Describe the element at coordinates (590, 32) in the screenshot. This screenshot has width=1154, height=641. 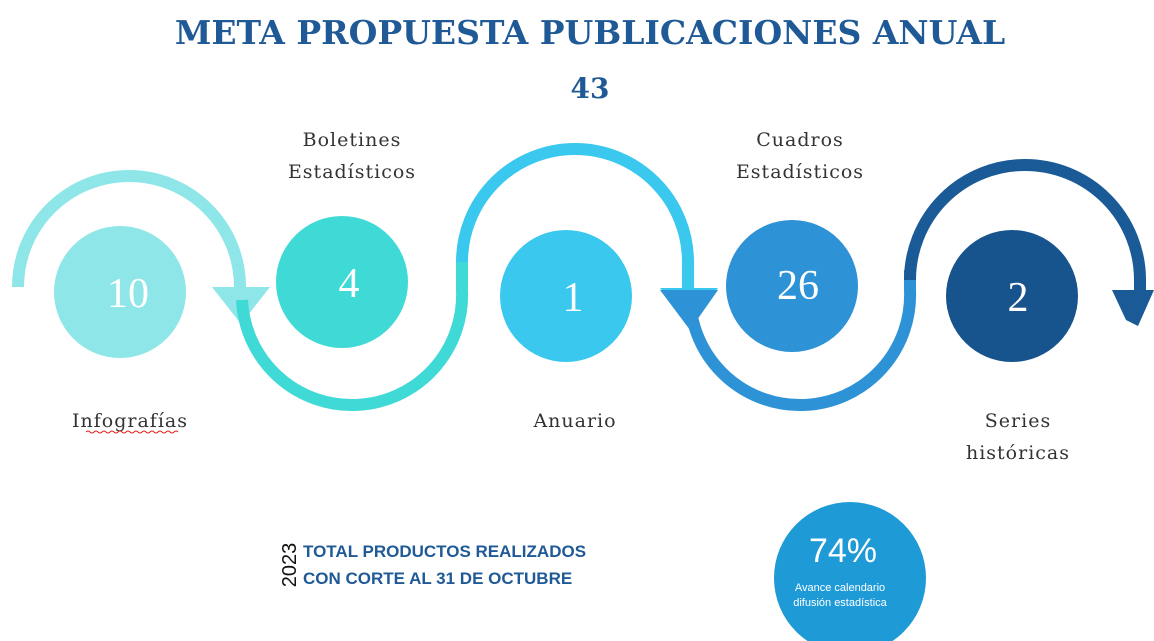
I see `title: META PROPUESTA PUBLICACIONES ANUAL` at that location.